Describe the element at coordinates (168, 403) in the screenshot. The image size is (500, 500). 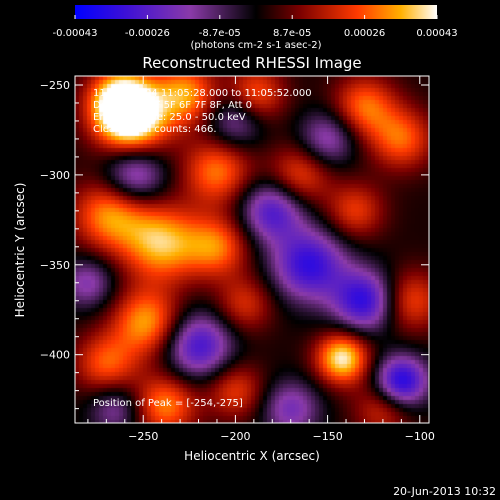
I see `peak-position-label: Position of Peak = [-254,-275]` at that location.